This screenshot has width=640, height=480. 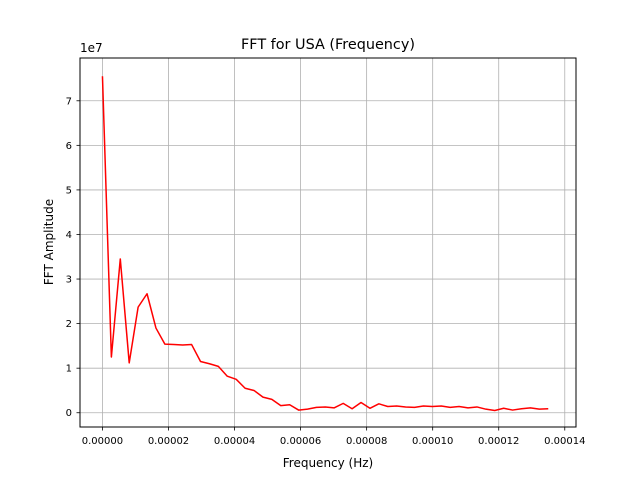 I want to click on y-axis-label: FFT Amplitude, so click(x=49, y=242).